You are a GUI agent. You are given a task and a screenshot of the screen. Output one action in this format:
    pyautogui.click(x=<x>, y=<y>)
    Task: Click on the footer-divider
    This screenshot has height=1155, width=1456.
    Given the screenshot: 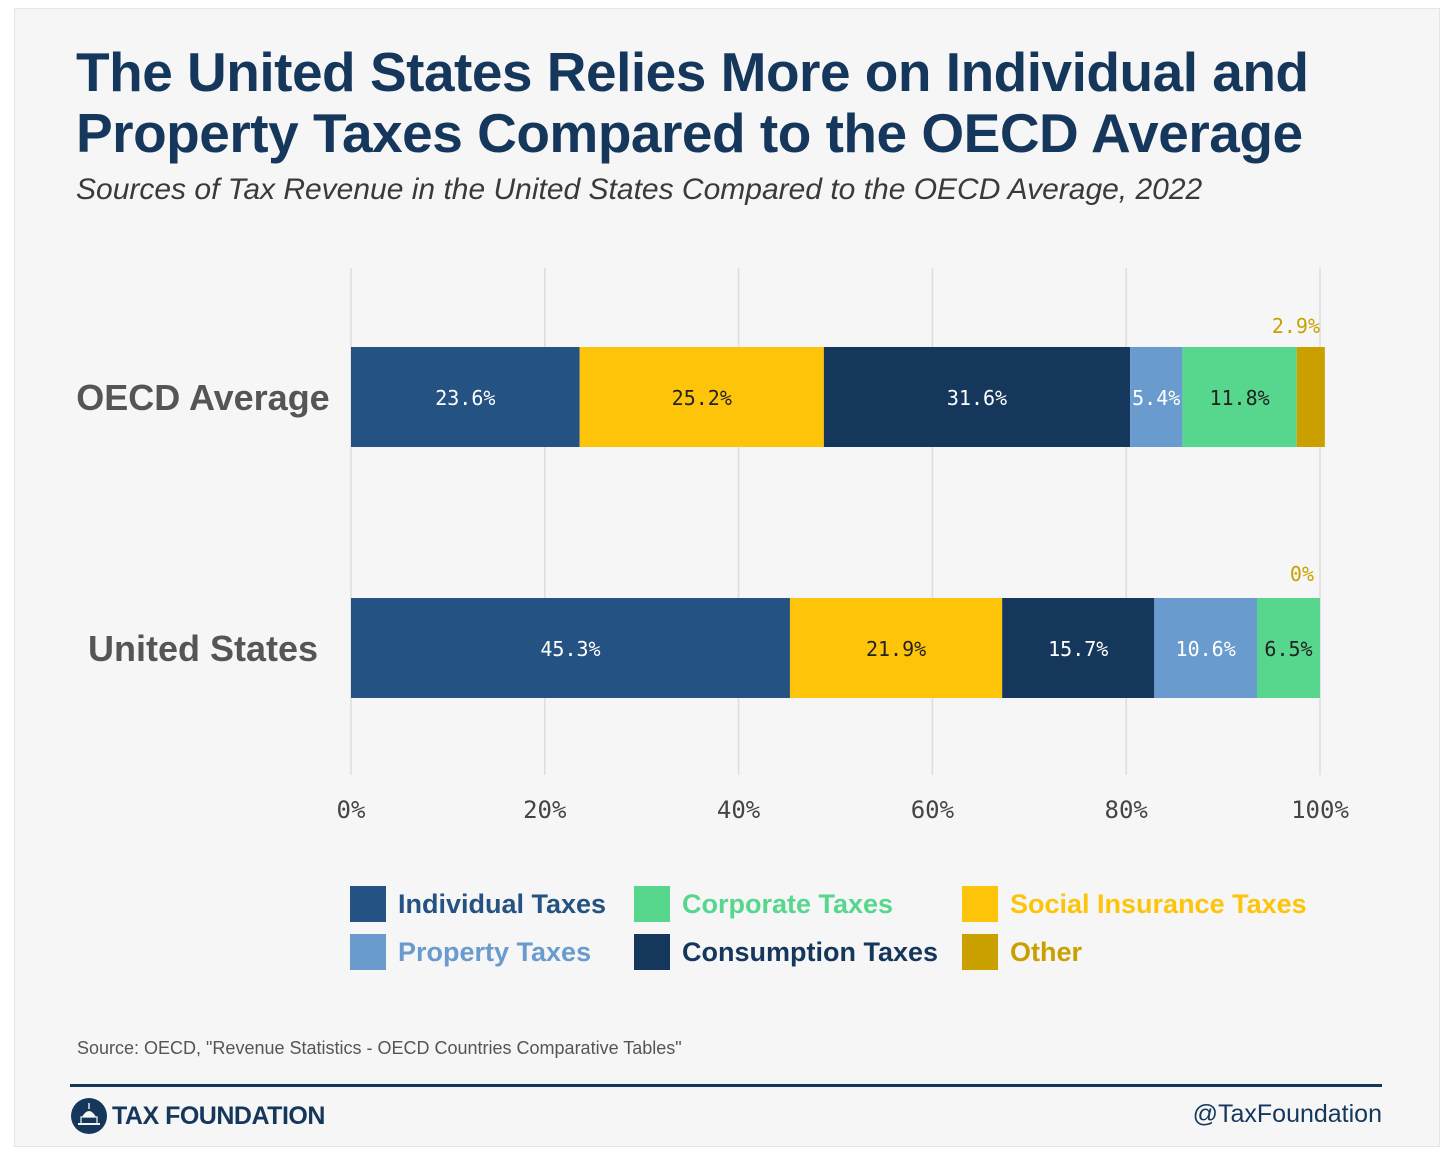 What is the action you would take?
    pyautogui.click(x=726, y=1085)
    